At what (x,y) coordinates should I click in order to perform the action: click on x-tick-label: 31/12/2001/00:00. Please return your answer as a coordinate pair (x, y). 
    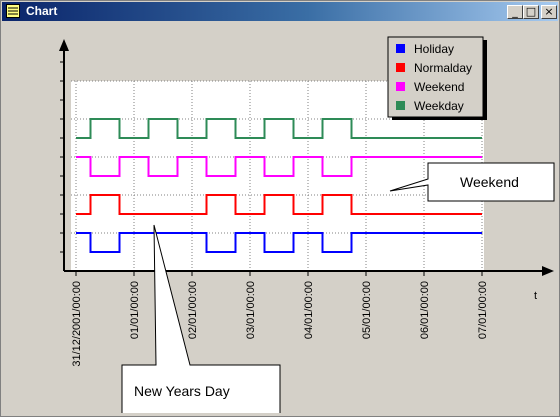
    Looking at the image, I should click on (77, 324).